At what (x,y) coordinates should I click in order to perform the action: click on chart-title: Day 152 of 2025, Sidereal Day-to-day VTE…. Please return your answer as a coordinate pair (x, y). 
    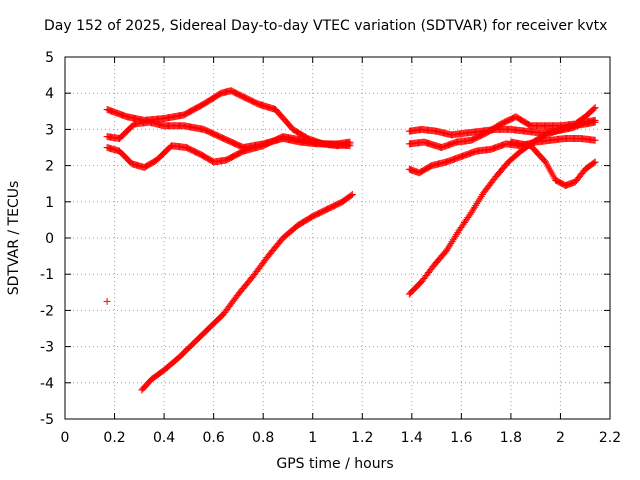
    Looking at the image, I should click on (326, 26).